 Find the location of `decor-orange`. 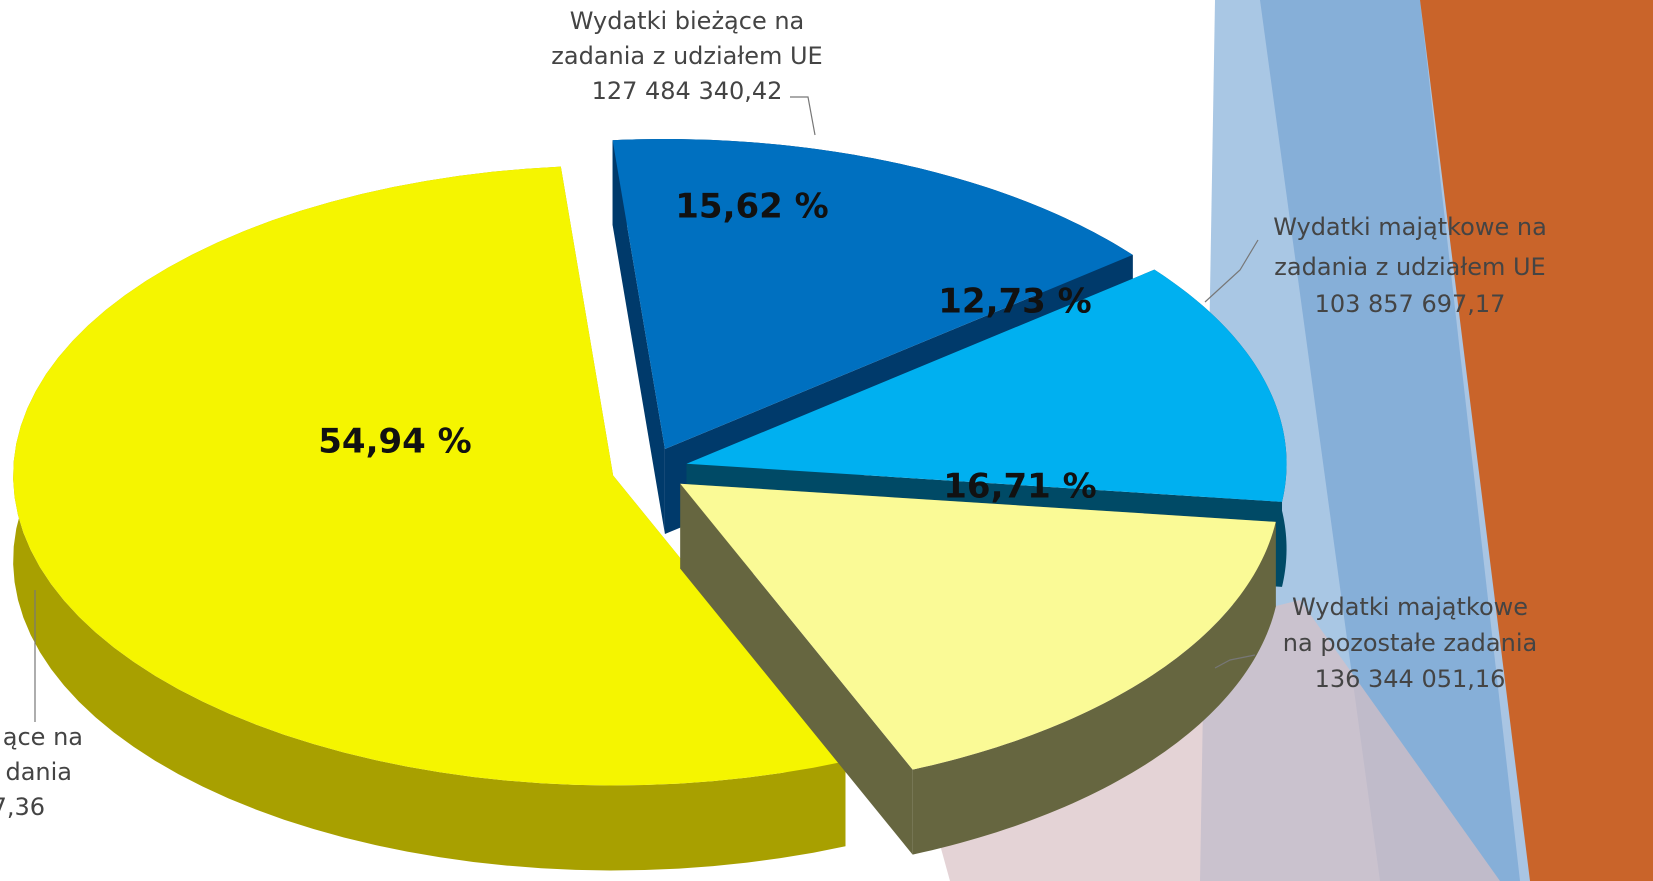

decor-orange is located at coordinates (1536, 440).